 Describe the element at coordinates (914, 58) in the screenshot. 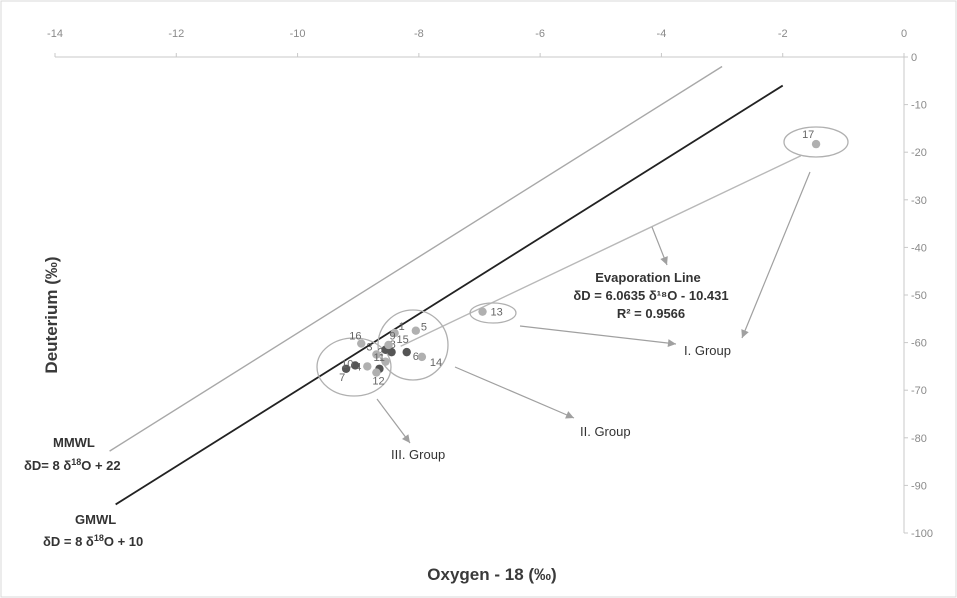

I see `y-tick-label: 0` at that location.